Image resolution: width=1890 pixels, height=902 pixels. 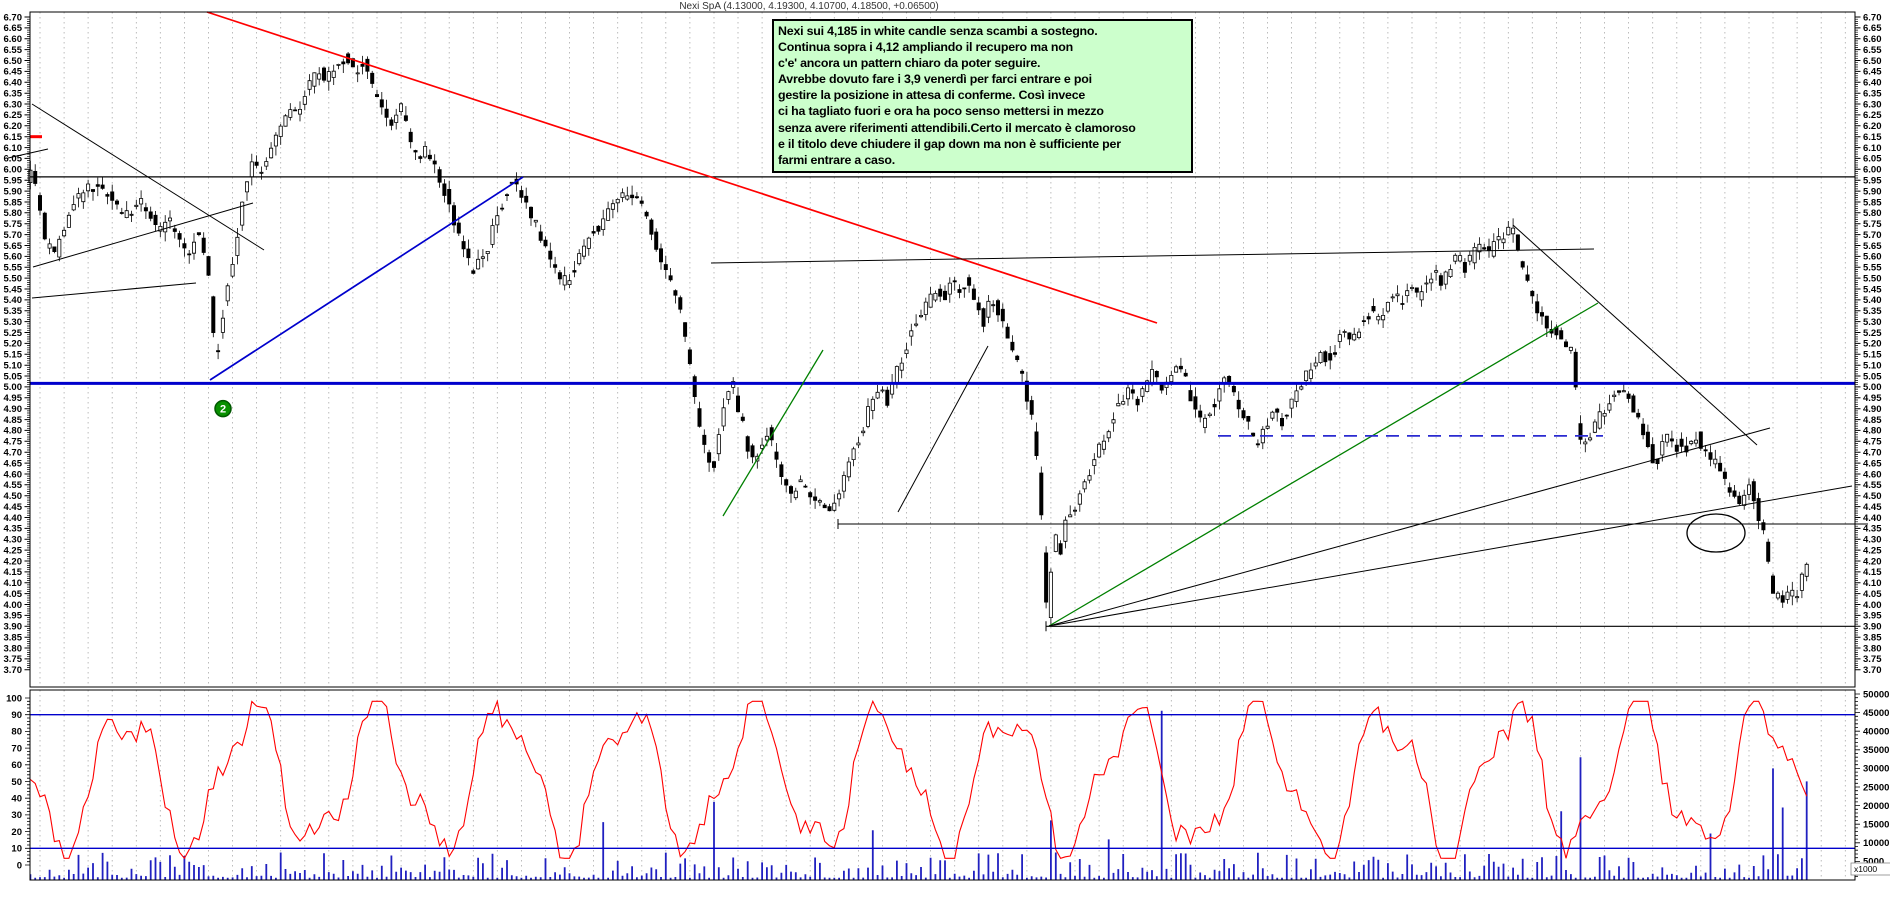 What do you see at coordinates (1872, 529) in the screenshot?
I see `svg-text: 4.35` at bounding box center [1872, 529].